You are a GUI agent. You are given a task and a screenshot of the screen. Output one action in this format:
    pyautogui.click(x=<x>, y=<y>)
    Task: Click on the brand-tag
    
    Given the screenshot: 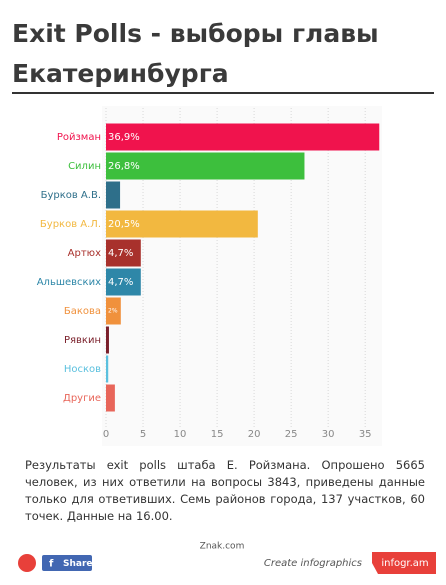 What is the action you would take?
    pyautogui.click(x=404, y=563)
    